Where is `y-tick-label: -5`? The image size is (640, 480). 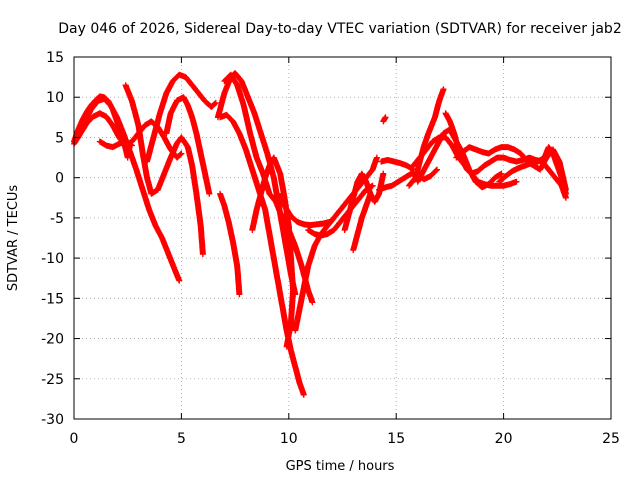
y-tick-label: -5 is located at coordinates (57, 219).